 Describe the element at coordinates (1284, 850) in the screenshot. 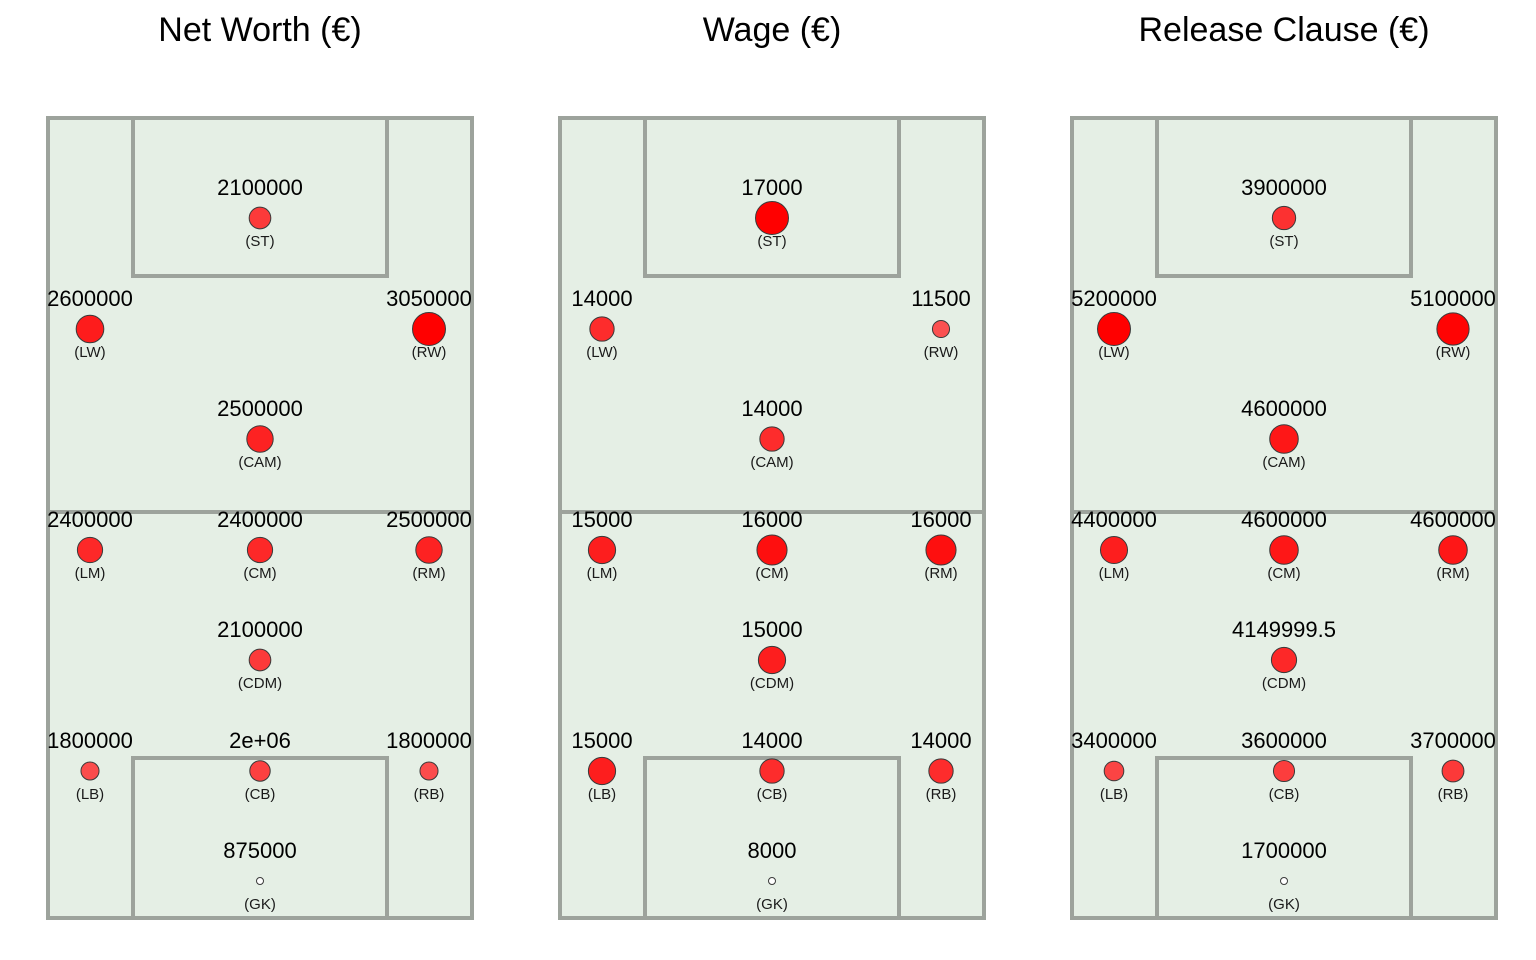

I see `value-label-gk: 1700000` at that location.